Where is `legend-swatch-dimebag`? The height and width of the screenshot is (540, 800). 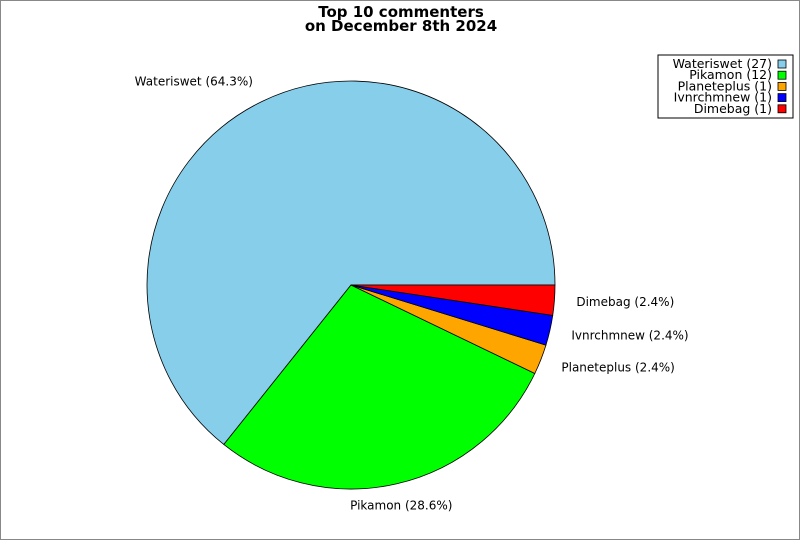
legend-swatch-dimebag is located at coordinates (782, 109).